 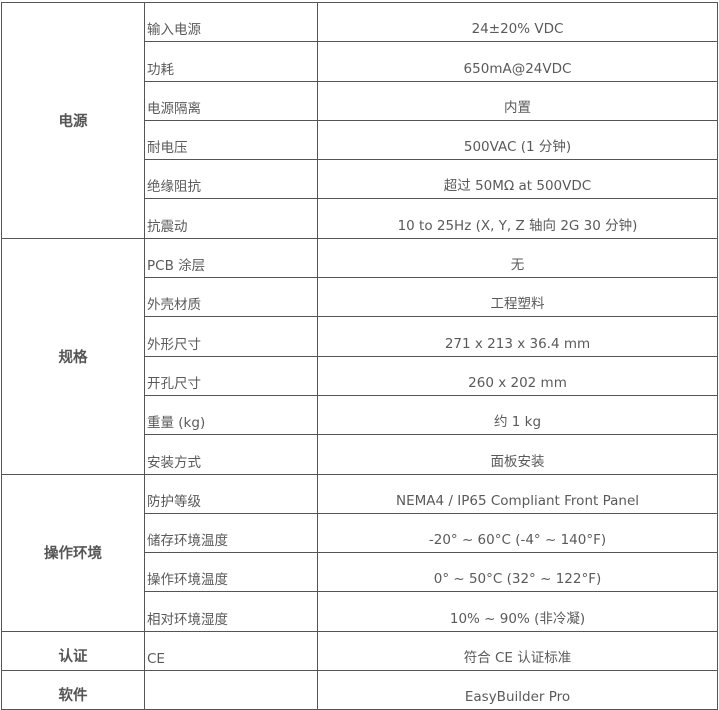 What do you see at coordinates (73, 651) in the screenshot?
I see `category-cell: 认证` at bounding box center [73, 651].